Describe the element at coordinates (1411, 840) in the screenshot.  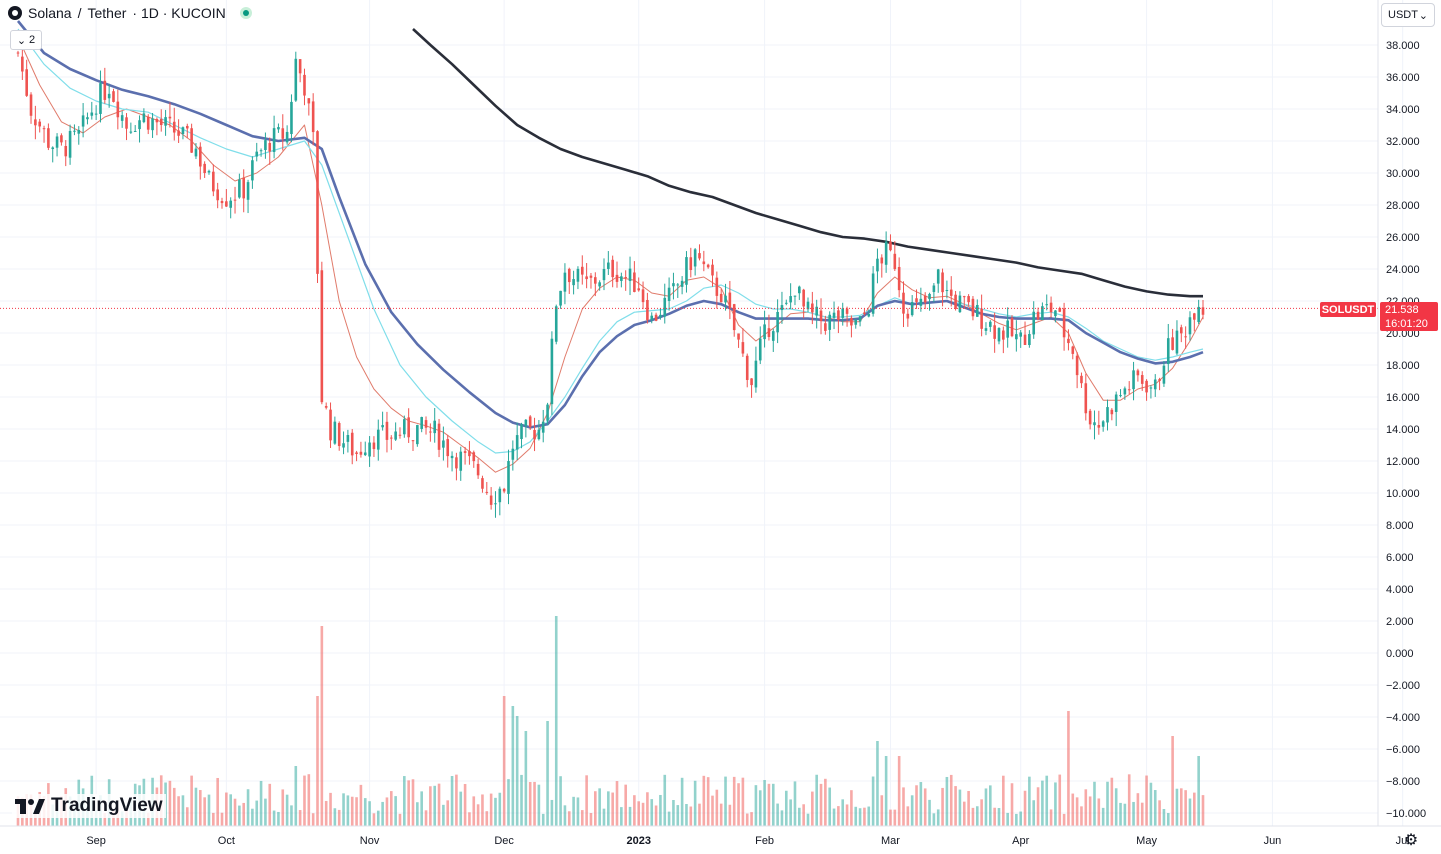
I see `settings-gear-icon: ⚙` at that location.